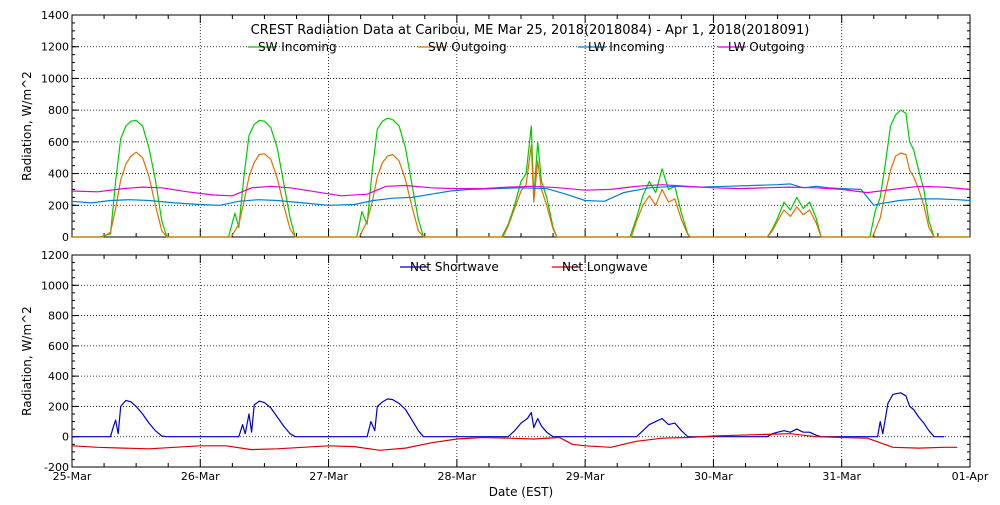  What do you see at coordinates (626, 47) in the screenshot?
I see `legend-label: LW Incoming` at bounding box center [626, 47].